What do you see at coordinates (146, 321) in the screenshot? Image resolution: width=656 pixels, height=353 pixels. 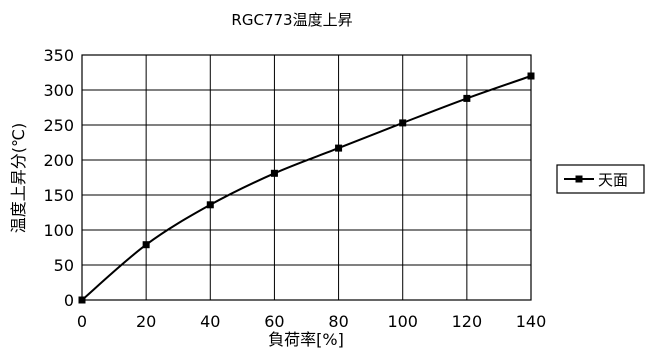 I see `x-tick-label: 20` at bounding box center [146, 321].